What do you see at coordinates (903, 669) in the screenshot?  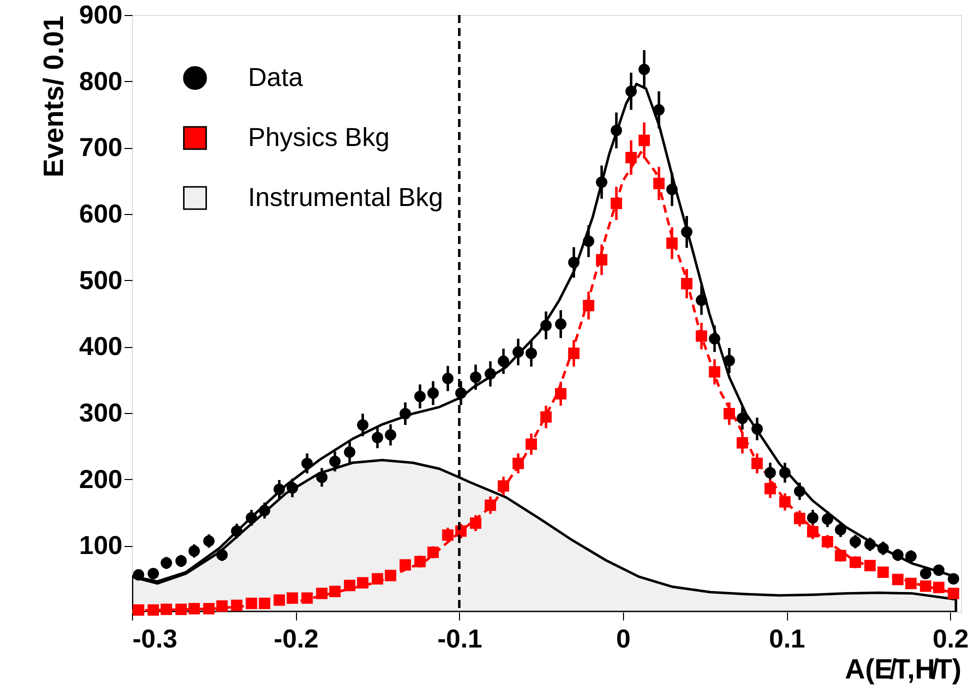 I see `x-axis-title: A(E̸T,H̸T)` at bounding box center [903, 669].